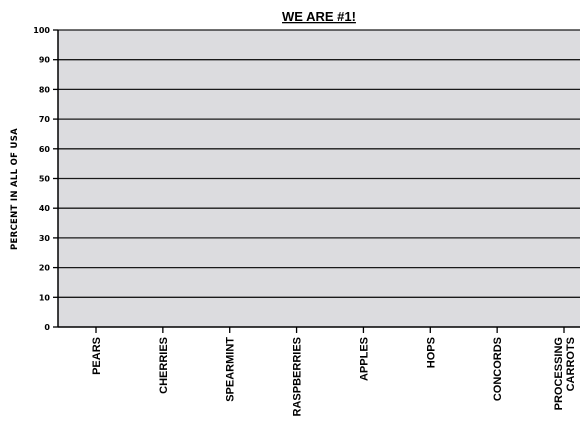 This screenshot has width=581, height=433. What do you see at coordinates (45, 89) in the screenshot?
I see `y-tick-label-80: 80` at bounding box center [45, 89].